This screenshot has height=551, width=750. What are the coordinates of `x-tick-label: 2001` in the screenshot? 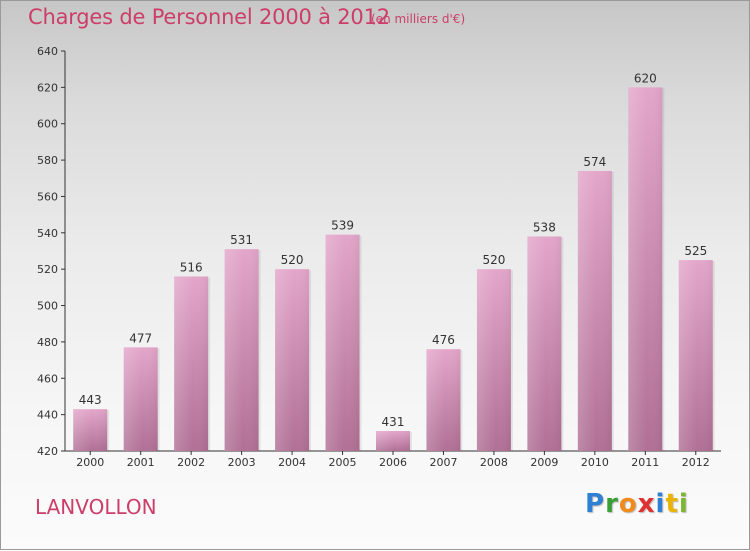 It's located at (141, 462).